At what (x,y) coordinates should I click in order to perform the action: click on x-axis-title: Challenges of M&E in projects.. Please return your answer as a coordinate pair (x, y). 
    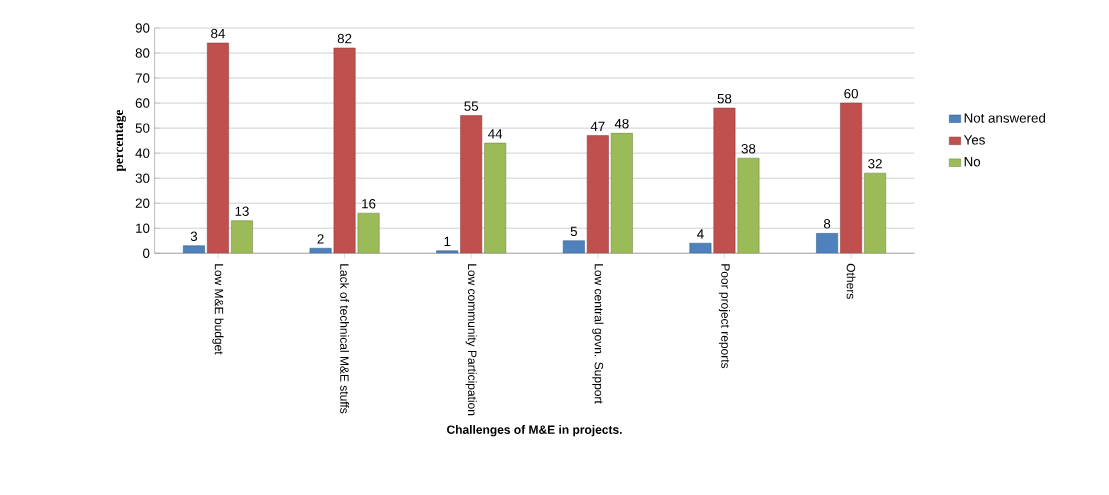
    Looking at the image, I should click on (534, 431).